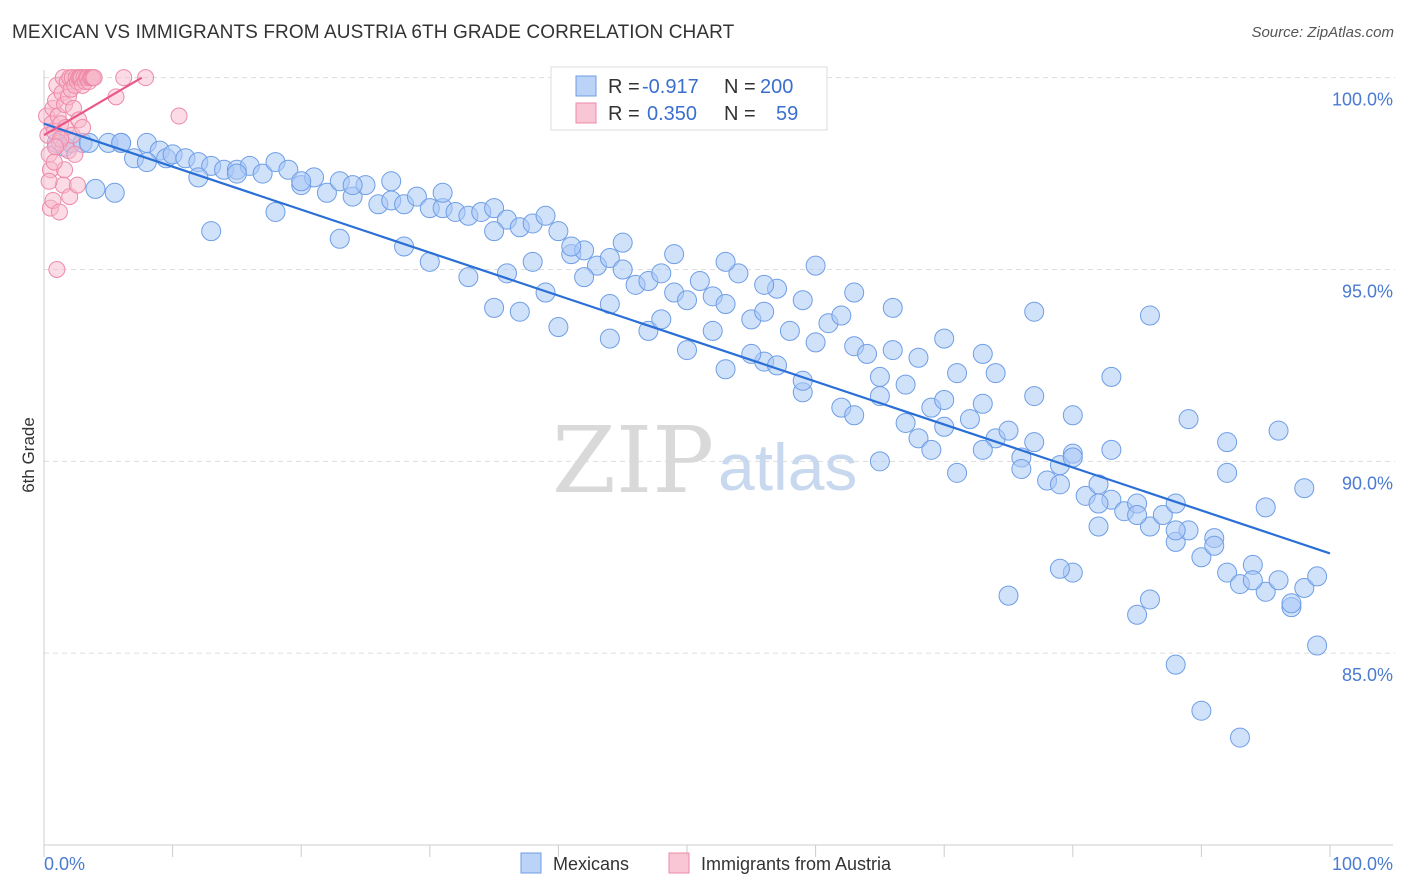 Image resolution: width=1406 pixels, height=892 pixels. I want to click on y-tick-label: 95.0%, so click(1367, 292).